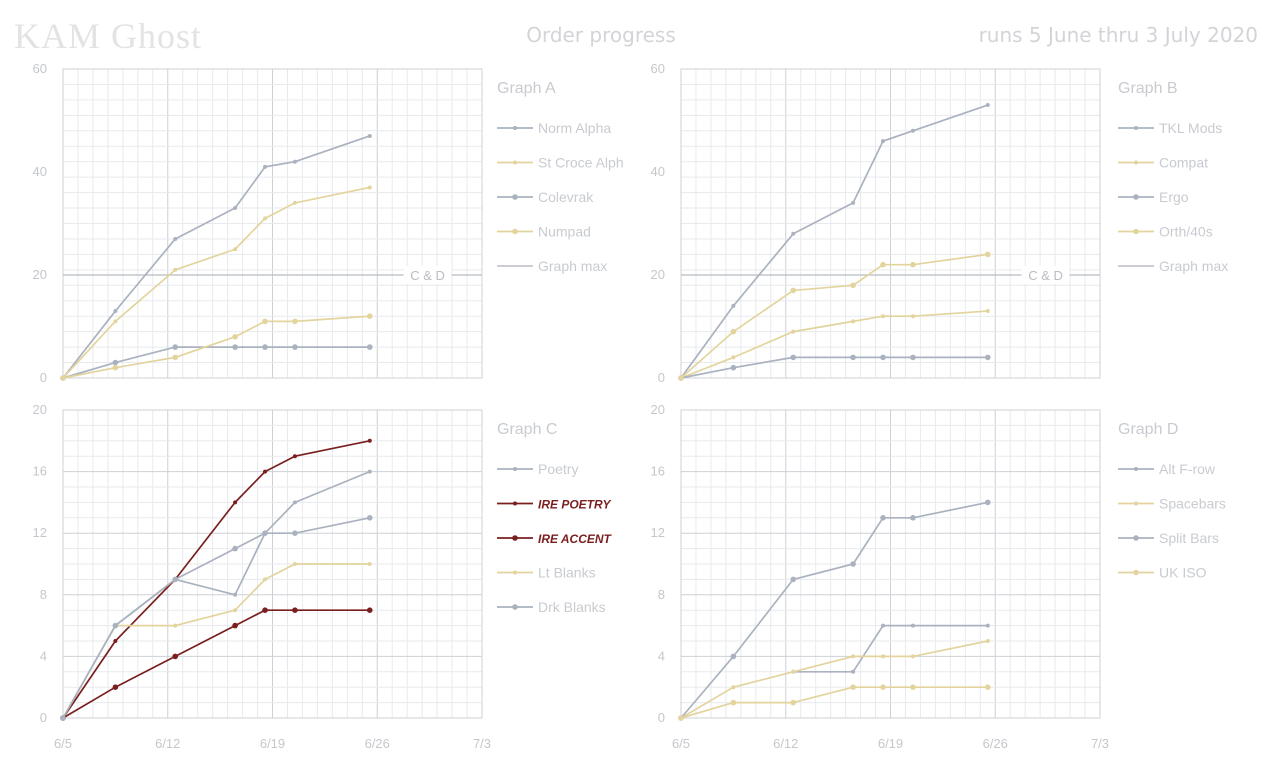  I want to click on legend-label-split-bars: Split Bars, so click(1189, 538).